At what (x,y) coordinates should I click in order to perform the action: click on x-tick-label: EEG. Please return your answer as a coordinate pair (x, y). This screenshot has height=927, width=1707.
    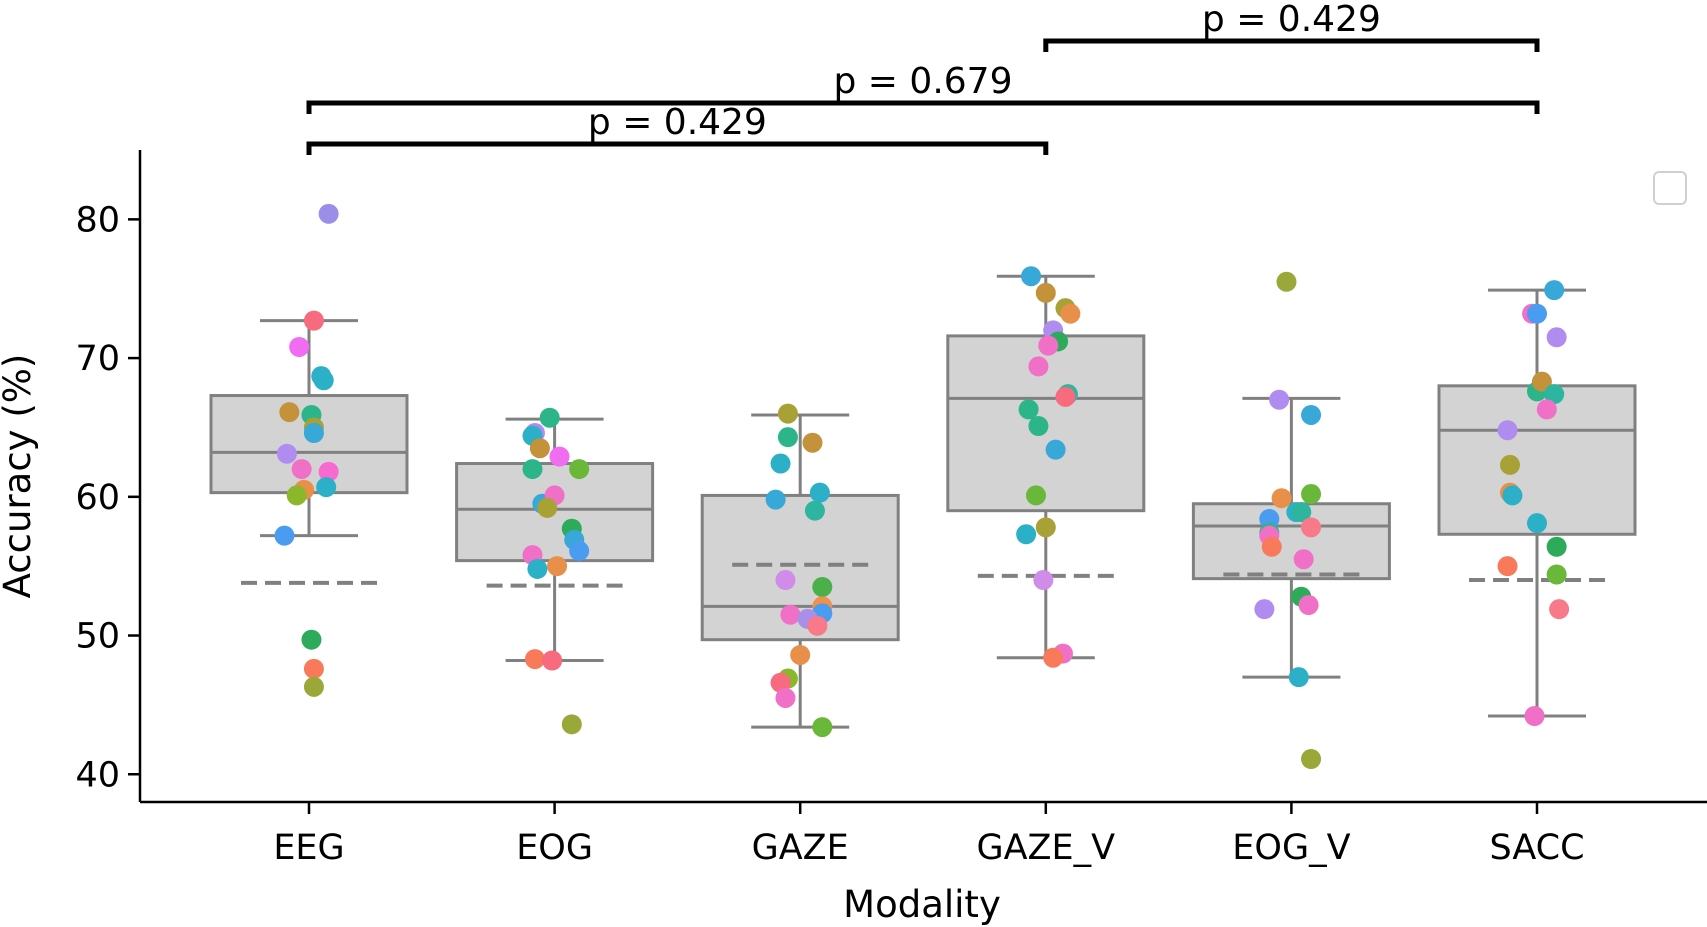
    Looking at the image, I should click on (308, 848).